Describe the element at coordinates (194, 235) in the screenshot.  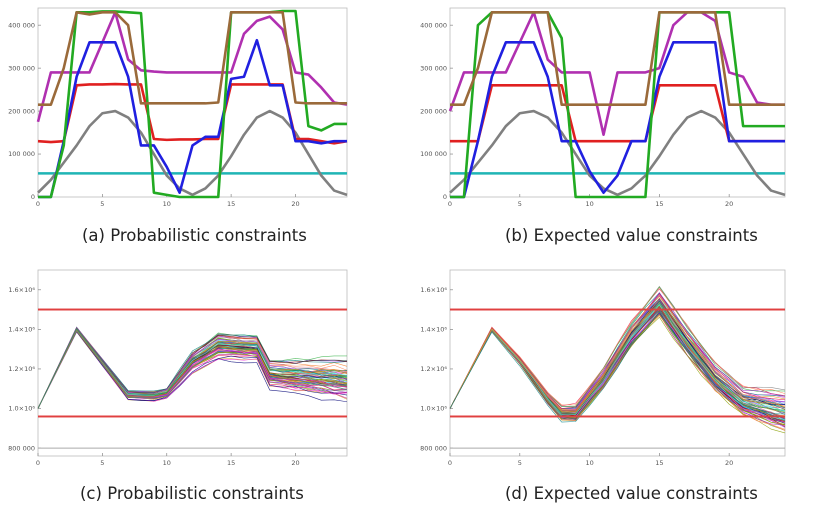
I see `caption-a: (a) Probabilistic constraints` at that location.